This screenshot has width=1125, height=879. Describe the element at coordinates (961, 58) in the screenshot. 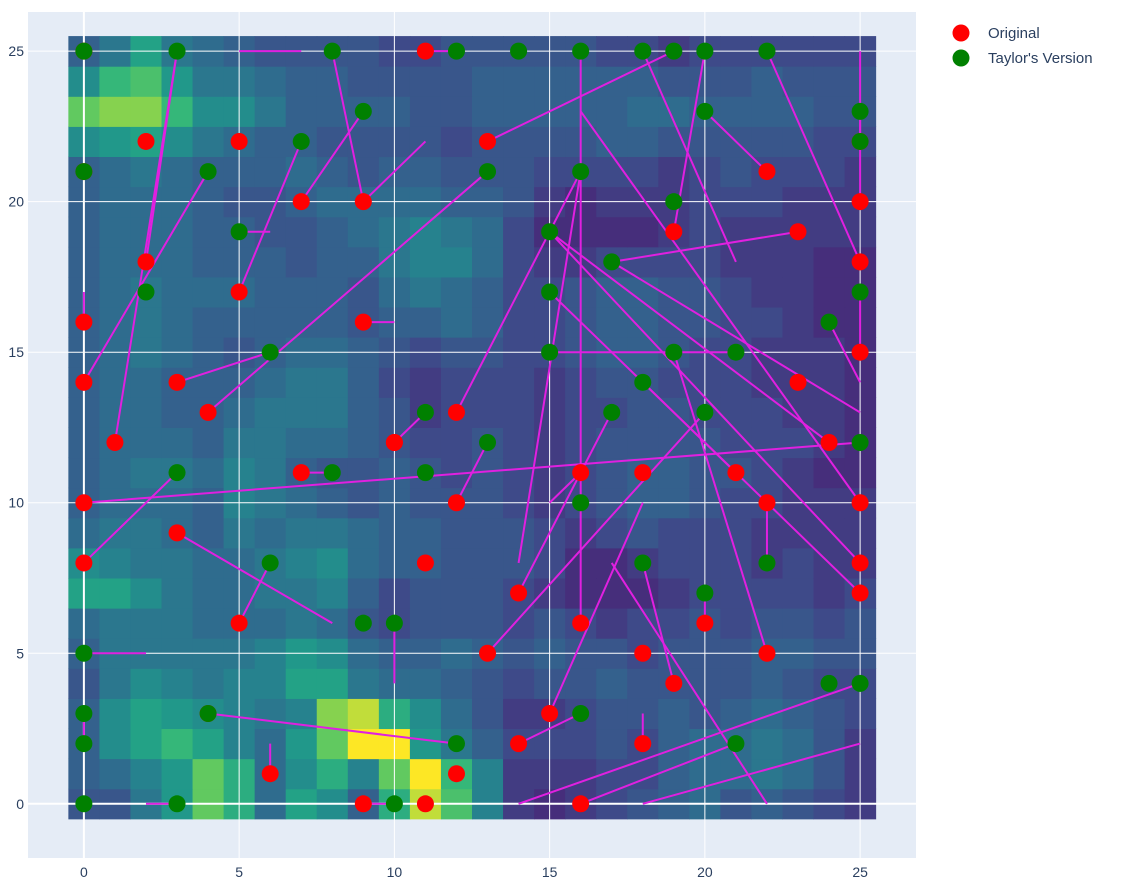

I see `legend-marker-taylors-version` at that location.